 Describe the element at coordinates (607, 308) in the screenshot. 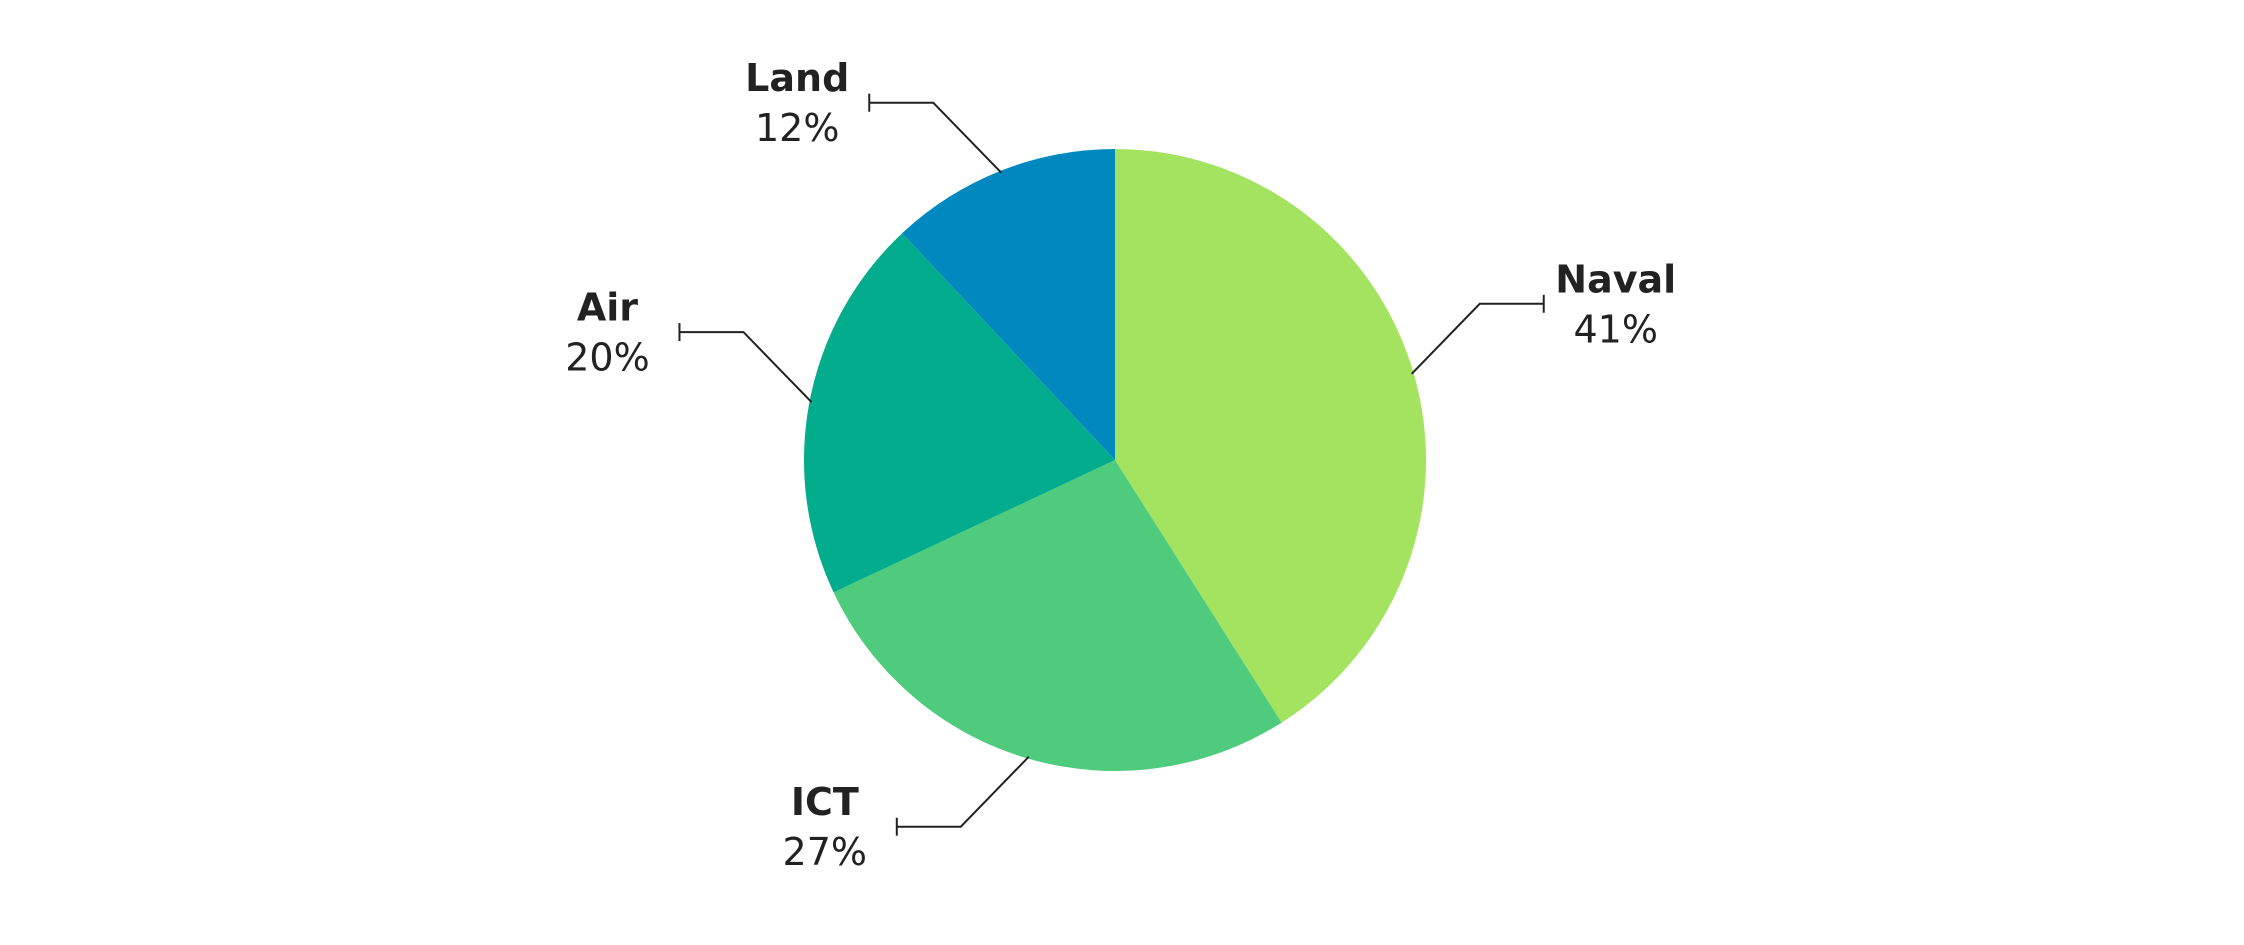

I see `slice-label: Air` at that location.